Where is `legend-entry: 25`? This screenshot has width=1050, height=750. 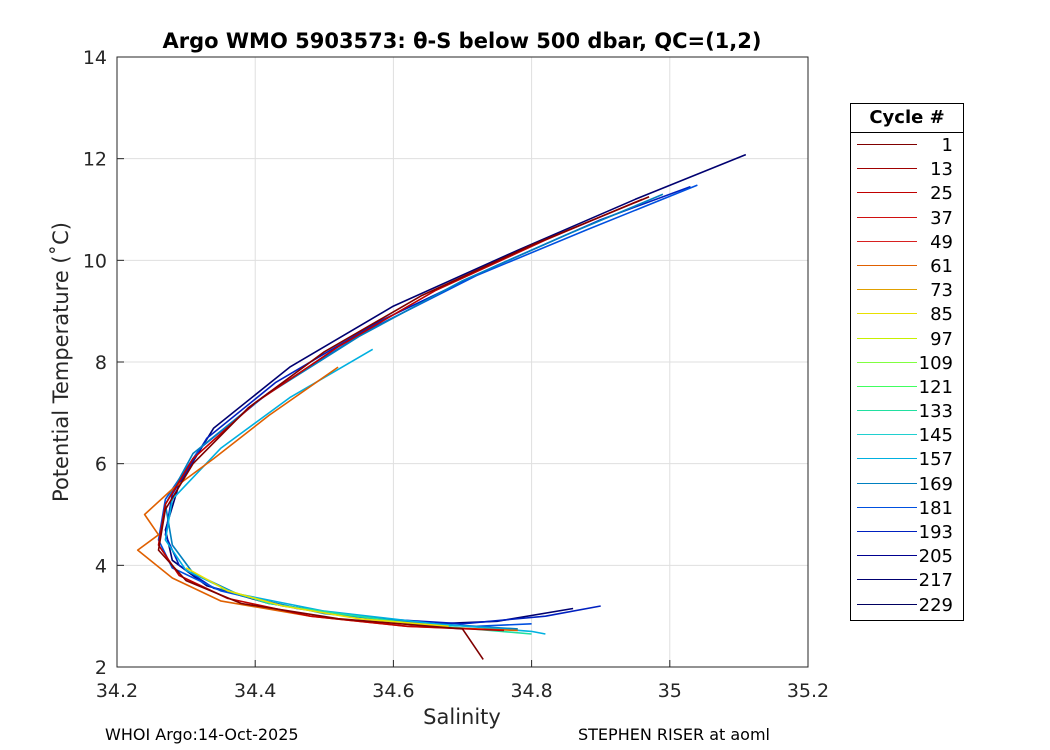 legend-entry: 25 is located at coordinates (907, 193).